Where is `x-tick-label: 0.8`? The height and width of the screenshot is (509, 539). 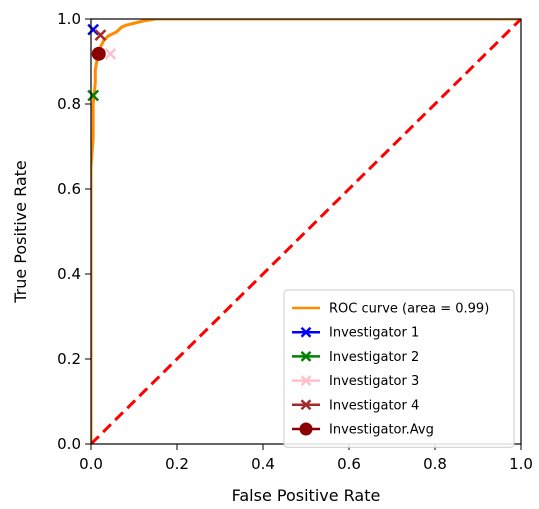 x-tick-label: 0.8 is located at coordinates (435, 464).